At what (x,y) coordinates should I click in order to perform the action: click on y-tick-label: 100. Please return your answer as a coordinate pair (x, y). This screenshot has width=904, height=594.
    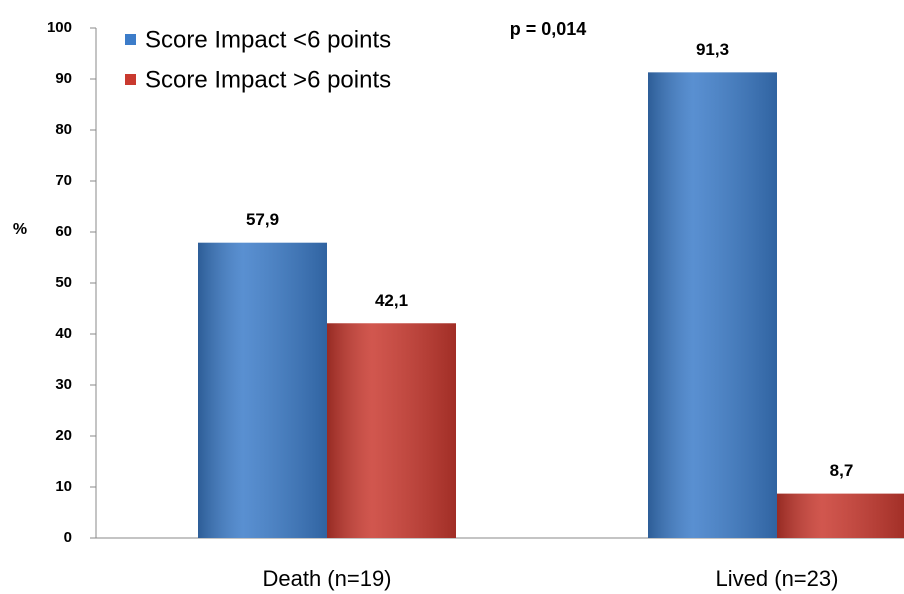
    Looking at the image, I should click on (59, 27).